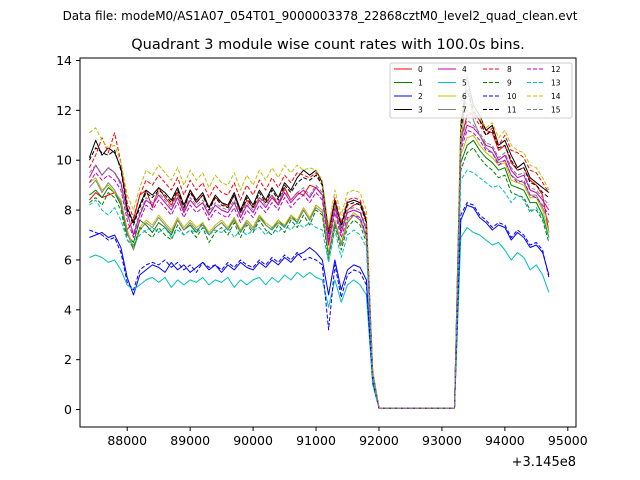 The image size is (640, 480). I want to click on legend-label-1: 1, so click(420, 83).